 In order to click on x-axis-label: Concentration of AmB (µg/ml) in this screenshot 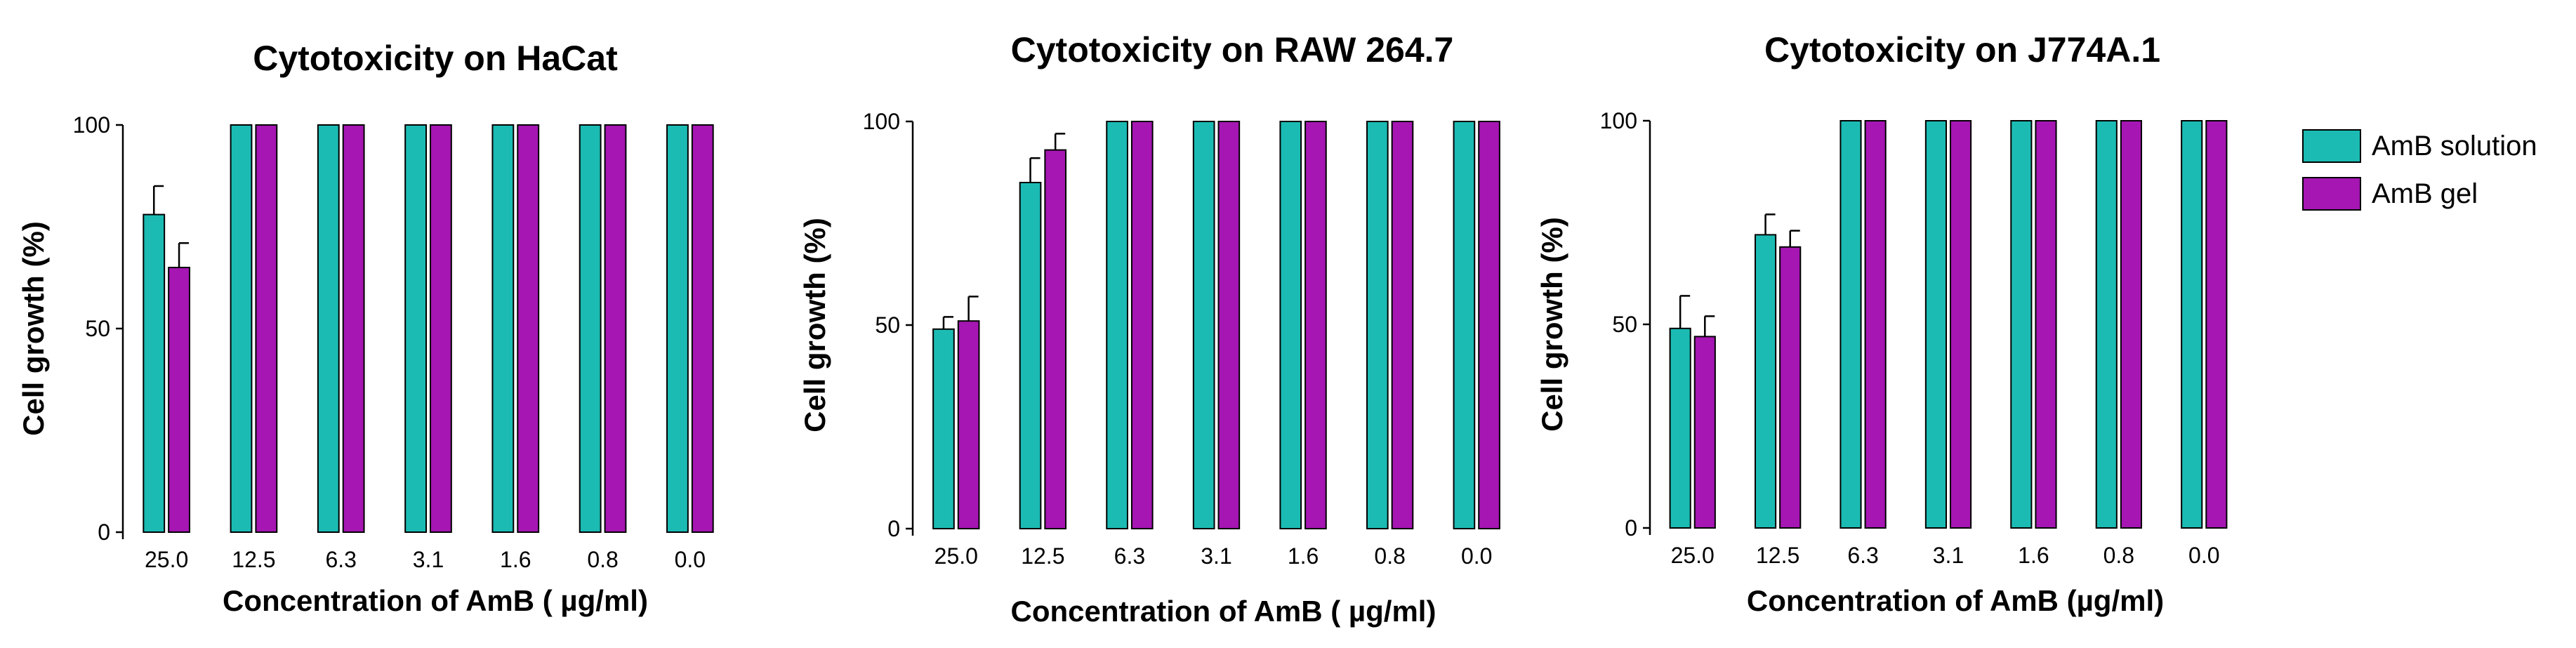, I will do `click(1956, 600)`.